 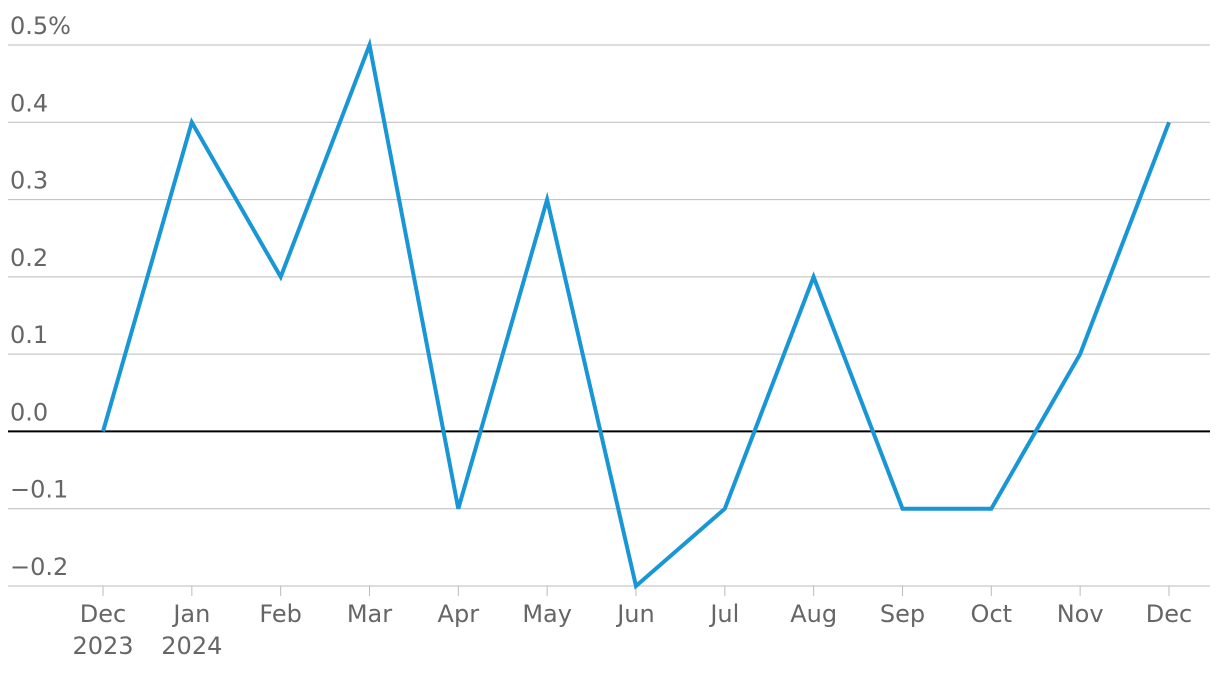 What do you see at coordinates (39, 490) in the screenshot?
I see `y-tick-label: −0.1` at bounding box center [39, 490].